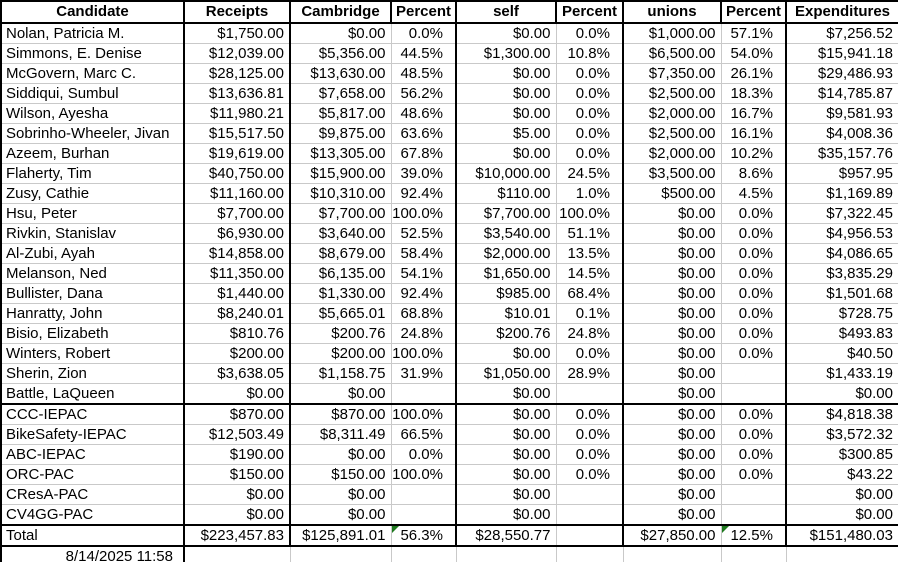 Image resolution: width=898 pixels, height=562 pixels. What do you see at coordinates (341, 253) in the screenshot?
I see `cell-cambridge: $8,679.00` at bounding box center [341, 253].